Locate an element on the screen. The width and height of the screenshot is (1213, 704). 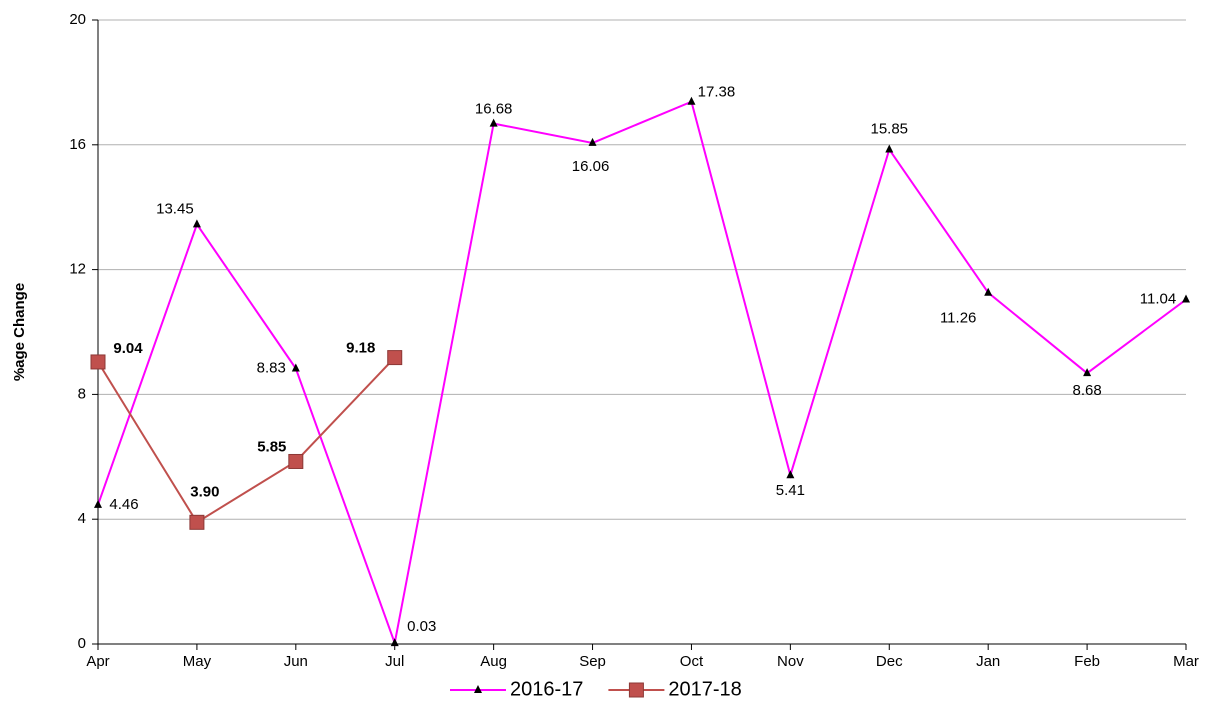
data-label: 9.18 is located at coordinates (360, 348).